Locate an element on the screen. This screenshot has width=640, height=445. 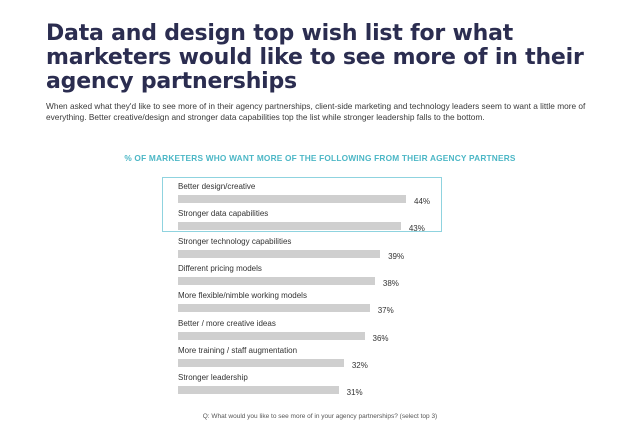
highlight-box is located at coordinates (302, 204).